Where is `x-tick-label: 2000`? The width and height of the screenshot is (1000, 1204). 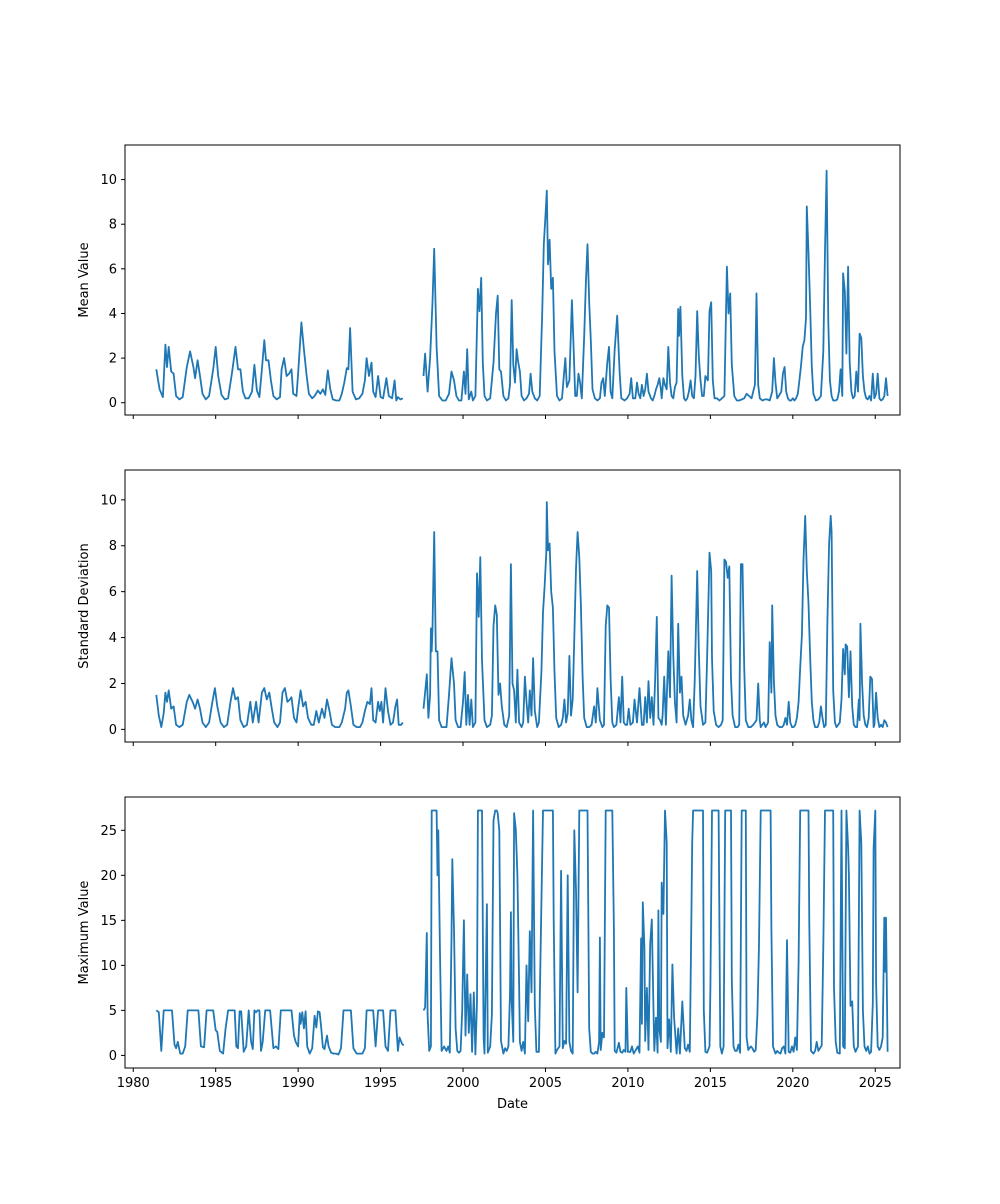
x-tick-label: 2000 is located at coordinates (462, 1083).